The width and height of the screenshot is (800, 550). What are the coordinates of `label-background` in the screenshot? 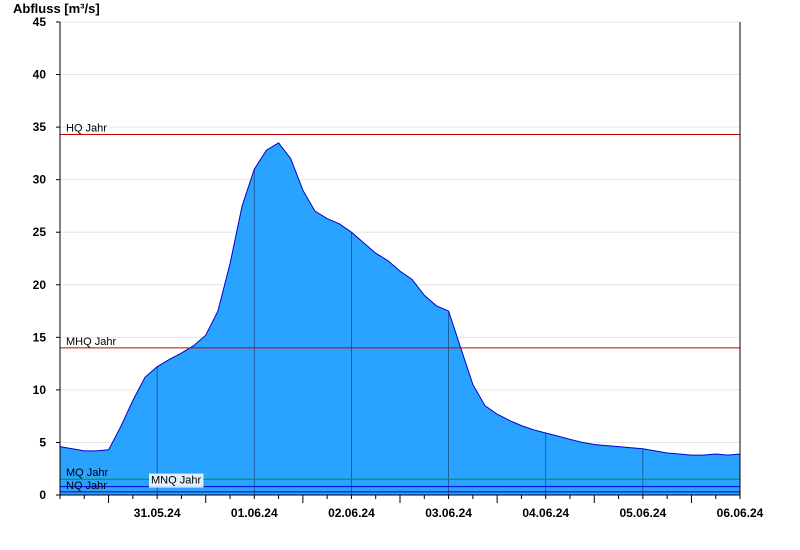 It's located at (176, 480).